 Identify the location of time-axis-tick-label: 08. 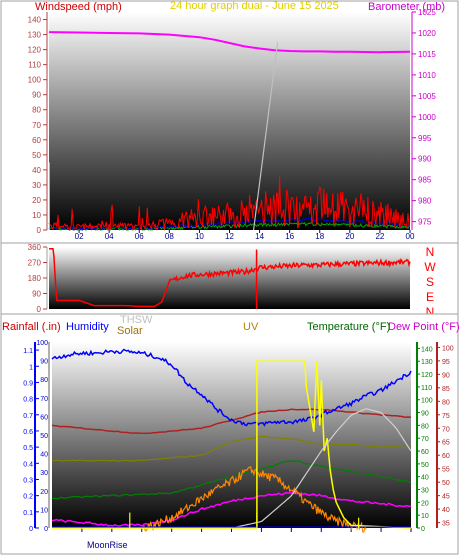
(169, 236).